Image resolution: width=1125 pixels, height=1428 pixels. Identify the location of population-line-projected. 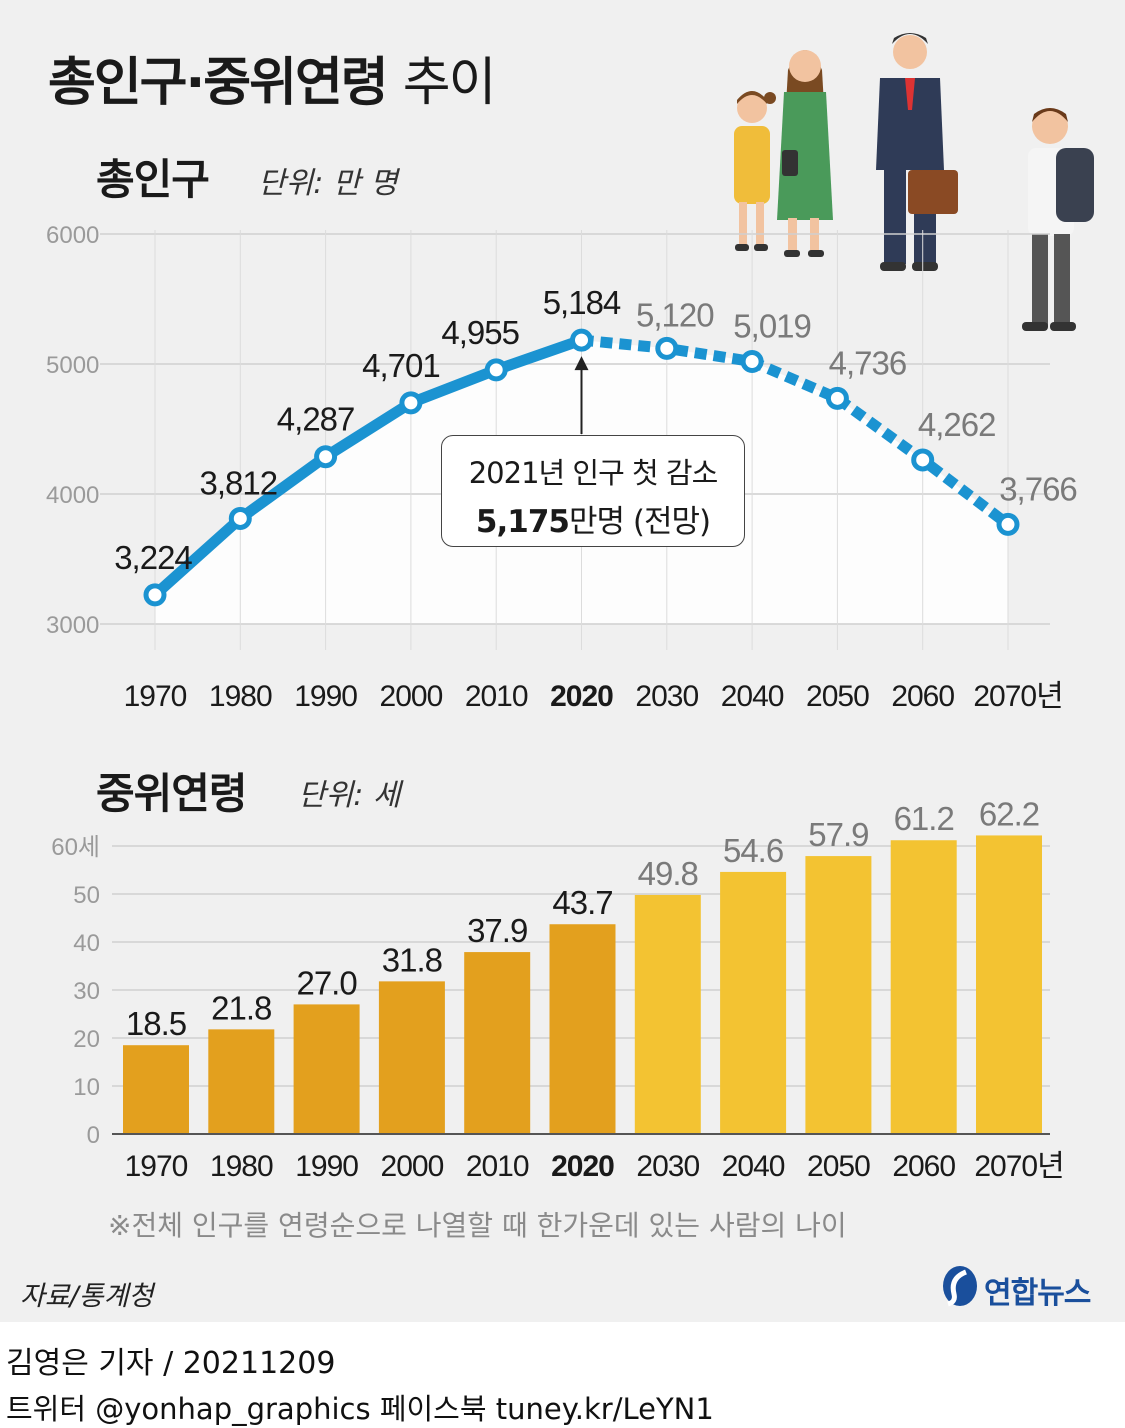
(796, 431).